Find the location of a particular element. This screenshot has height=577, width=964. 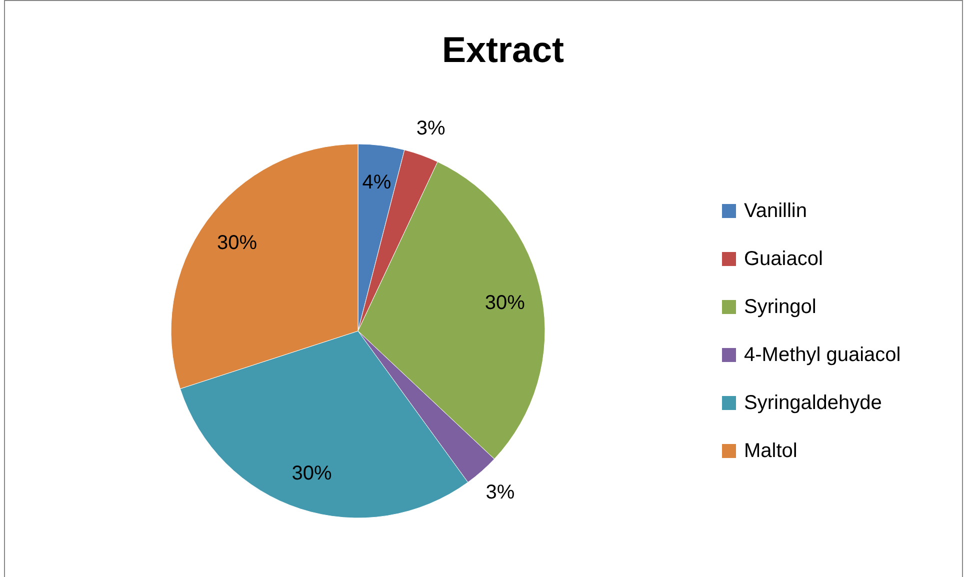

legend-label: 4-Methyl guaiacol is located at coordinates (822, 355).